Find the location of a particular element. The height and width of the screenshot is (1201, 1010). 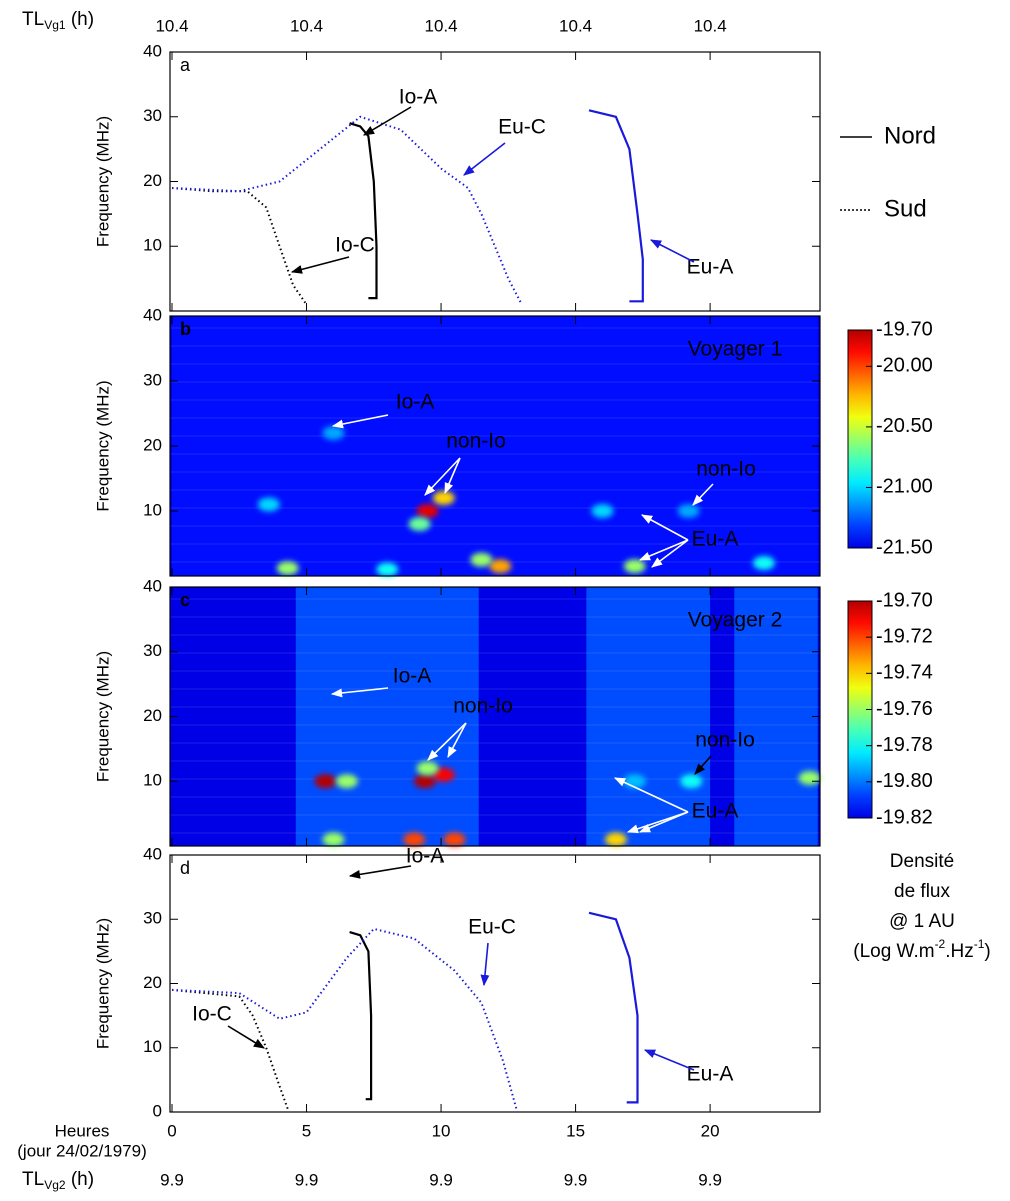

axis-label-part: Vg1 is located at coordinates (55, 25).